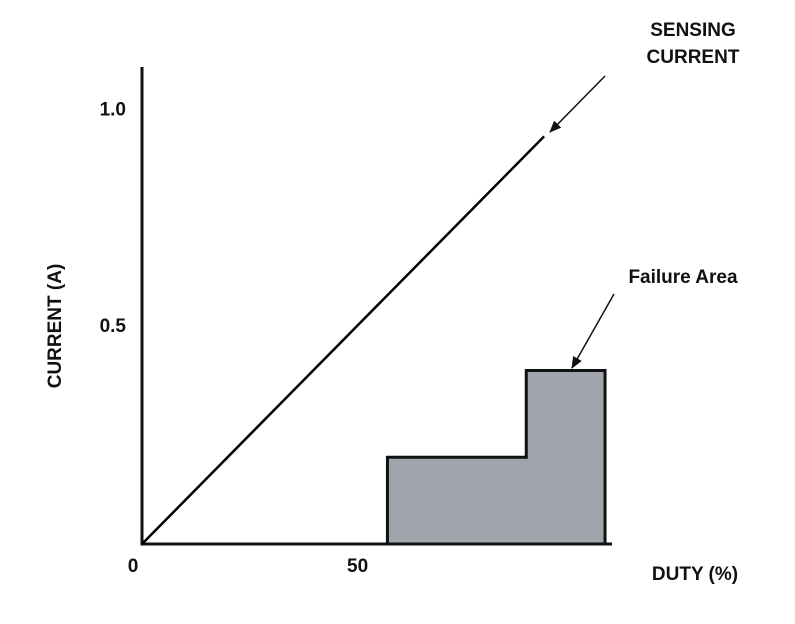  Describe the element at coordinates (357, 566) in the screenshot. I see `x-tick-label: 50` at that location.